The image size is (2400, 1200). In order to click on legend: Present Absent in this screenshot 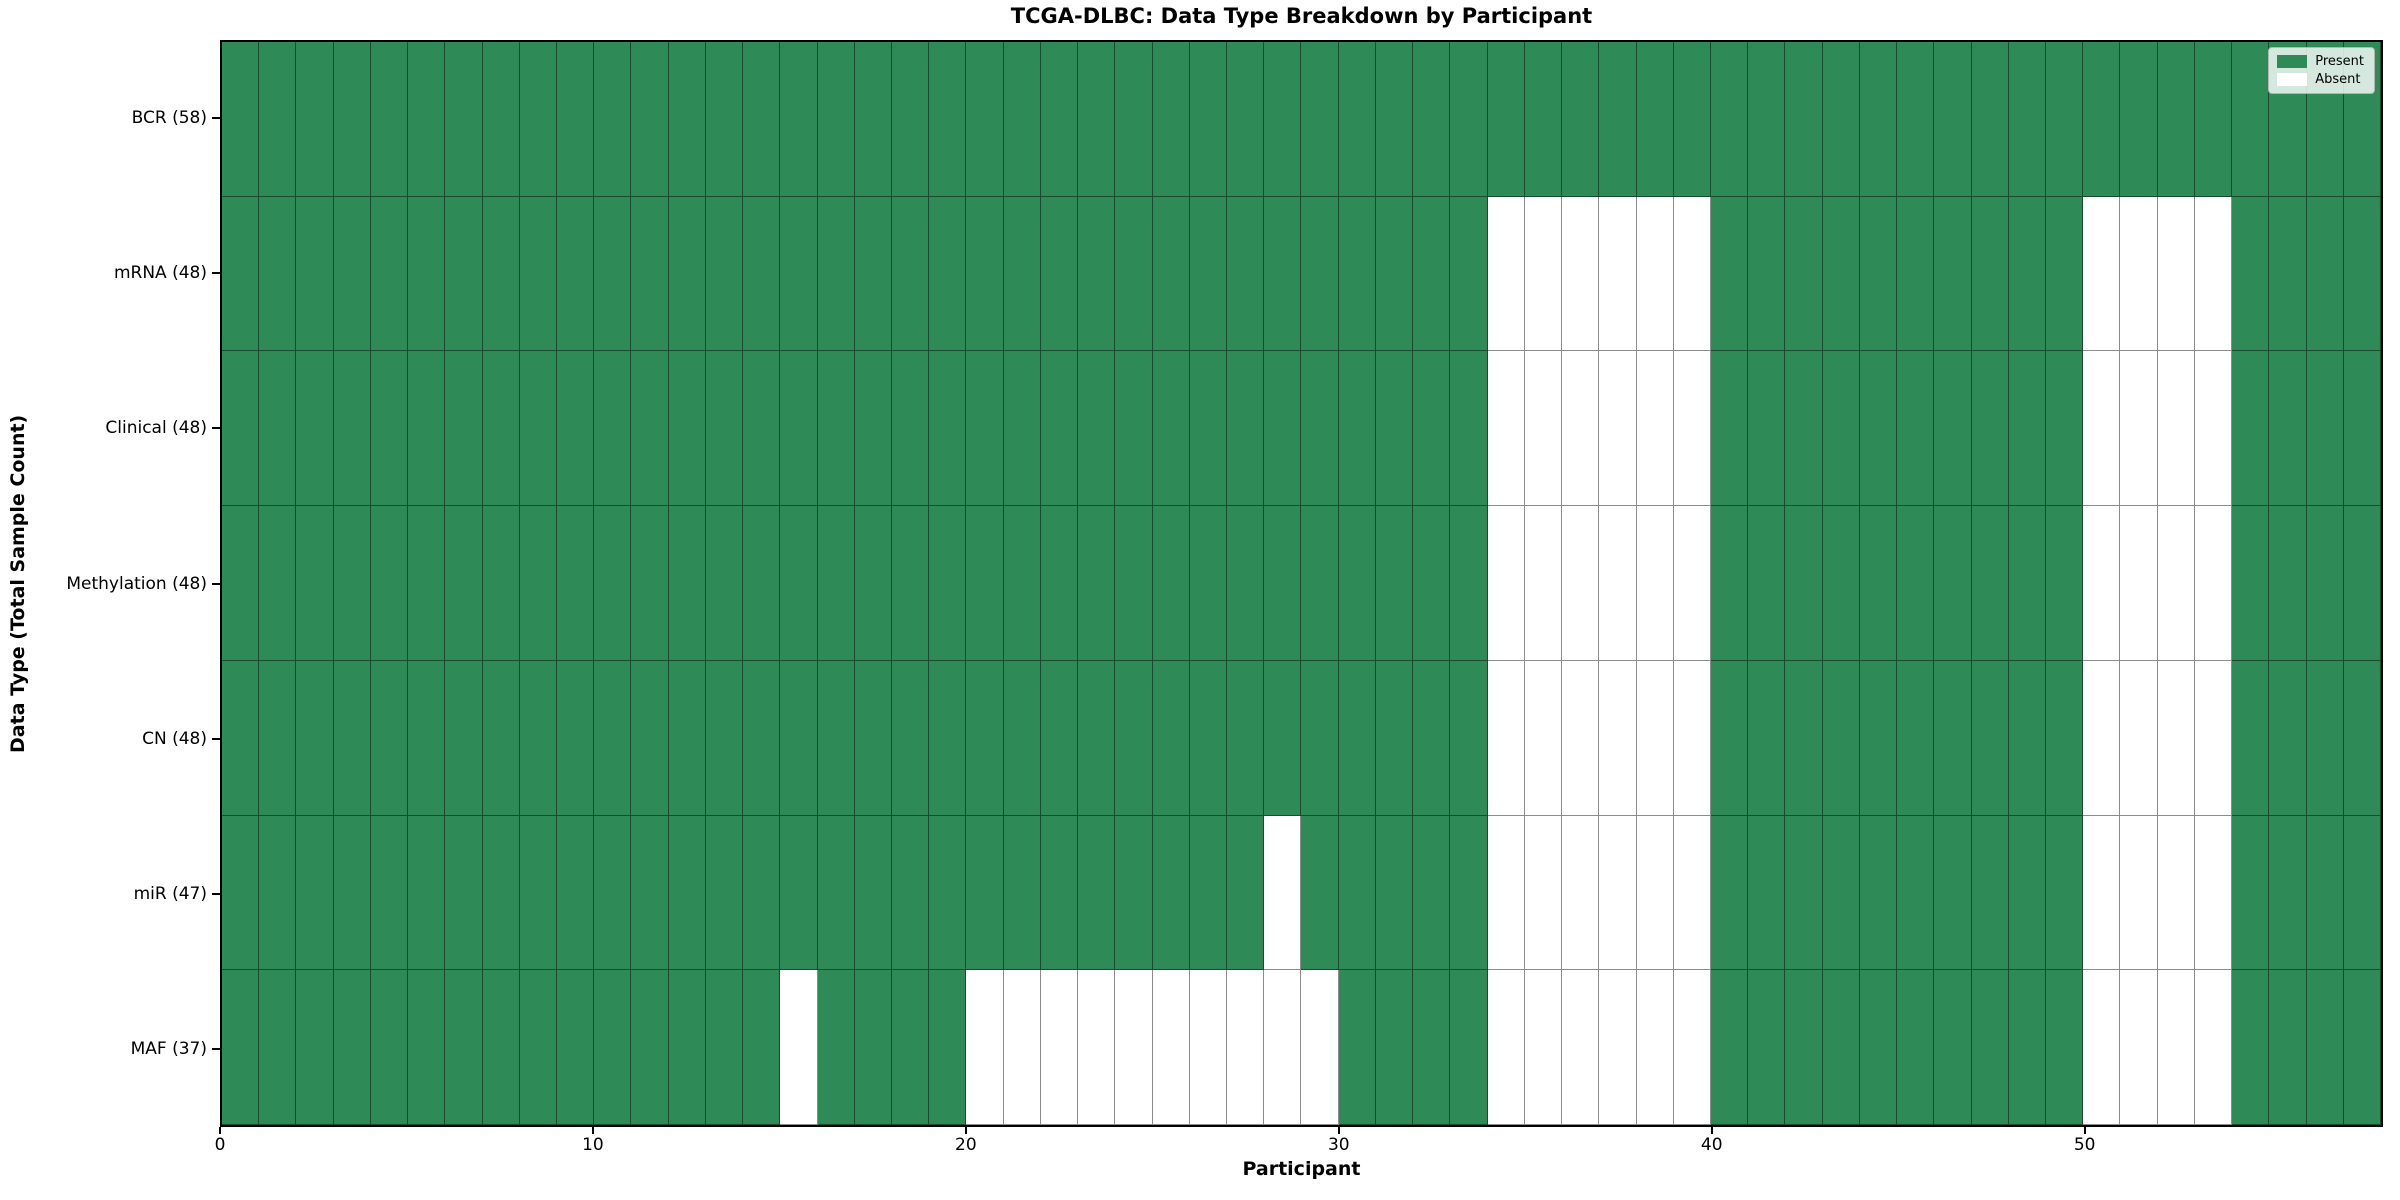, I will do `click(2321, 70)`.